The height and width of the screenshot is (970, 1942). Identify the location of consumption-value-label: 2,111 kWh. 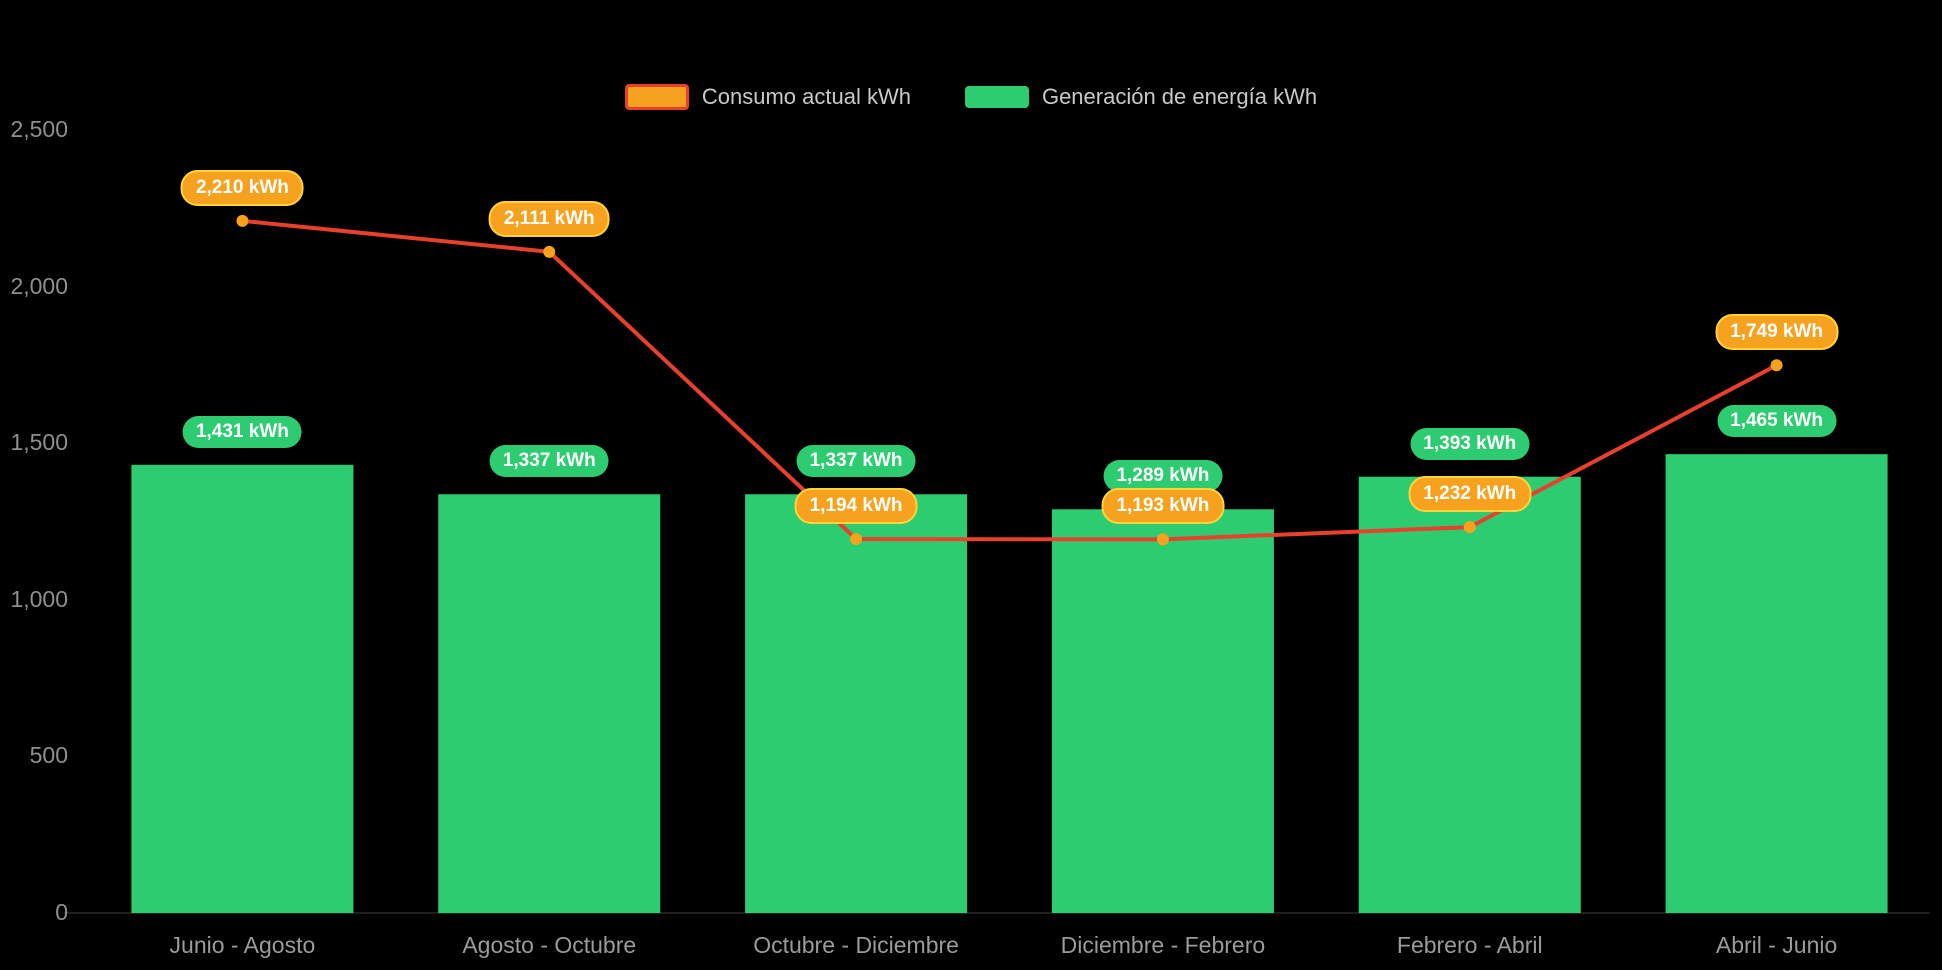
(549, 218).